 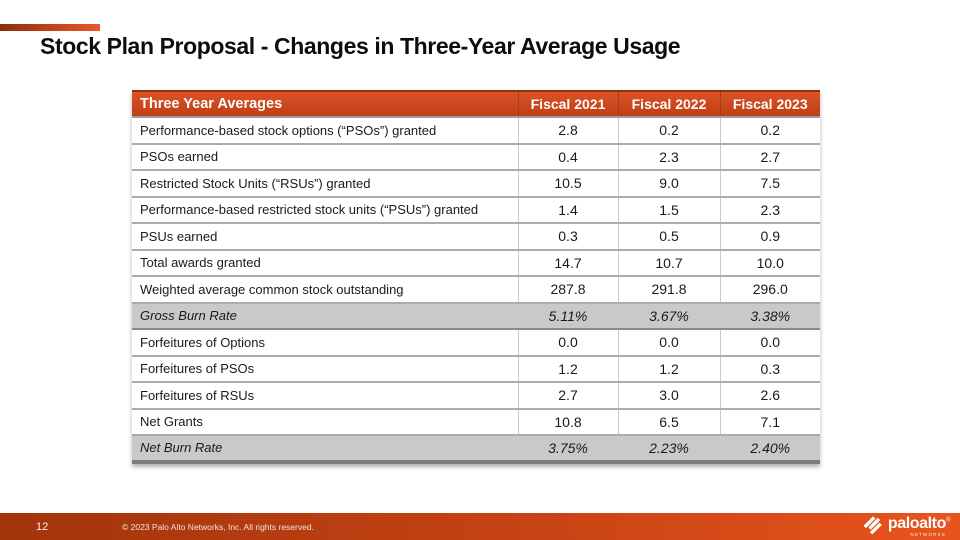 What do you see at coordinates (567, 263) in the screenshot?
I see `cell-value: 14.7` at bounding box center [567, 263].